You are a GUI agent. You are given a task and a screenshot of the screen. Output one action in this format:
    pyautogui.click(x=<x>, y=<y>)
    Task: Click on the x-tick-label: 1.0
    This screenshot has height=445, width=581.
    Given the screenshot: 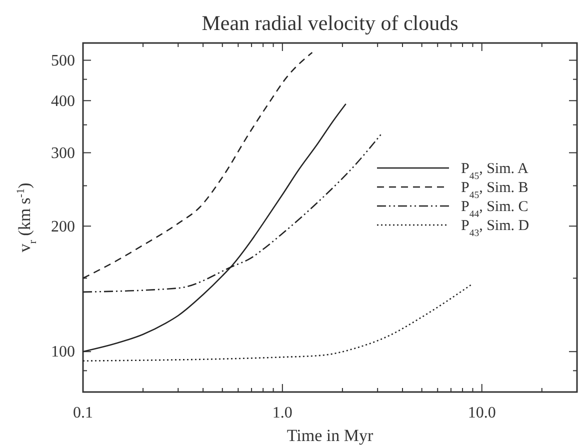 What is the action you would take?
    pyautogui.click(x=282, y=413)
    